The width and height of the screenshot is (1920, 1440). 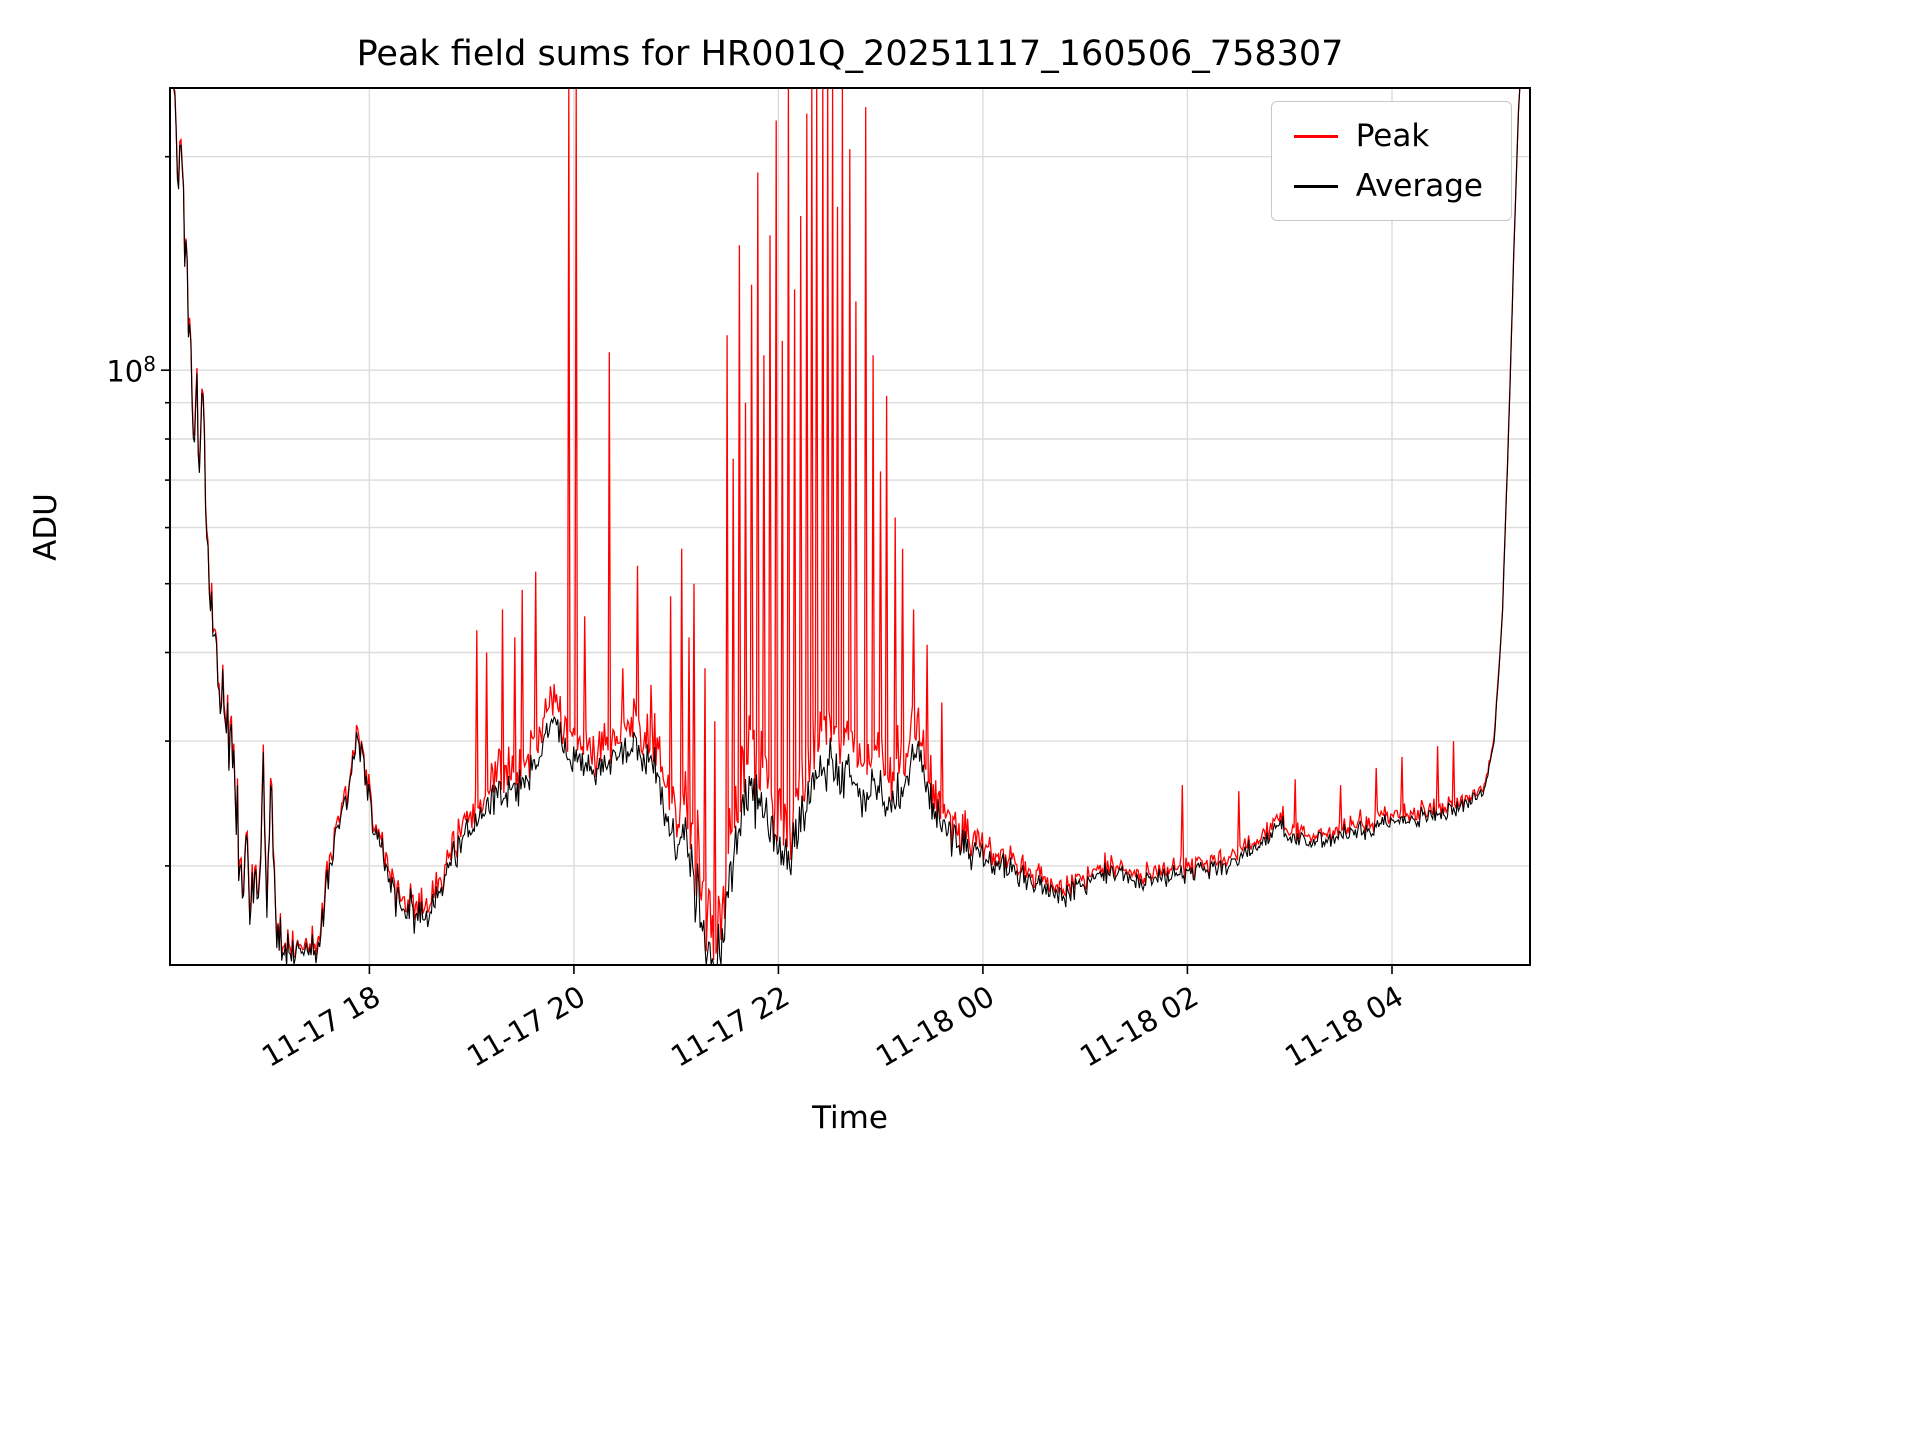 What do you see at coordinates (1391, 161) in the screenshot?
I see `legend: Peak Average` at bounding box center [1391, 161].